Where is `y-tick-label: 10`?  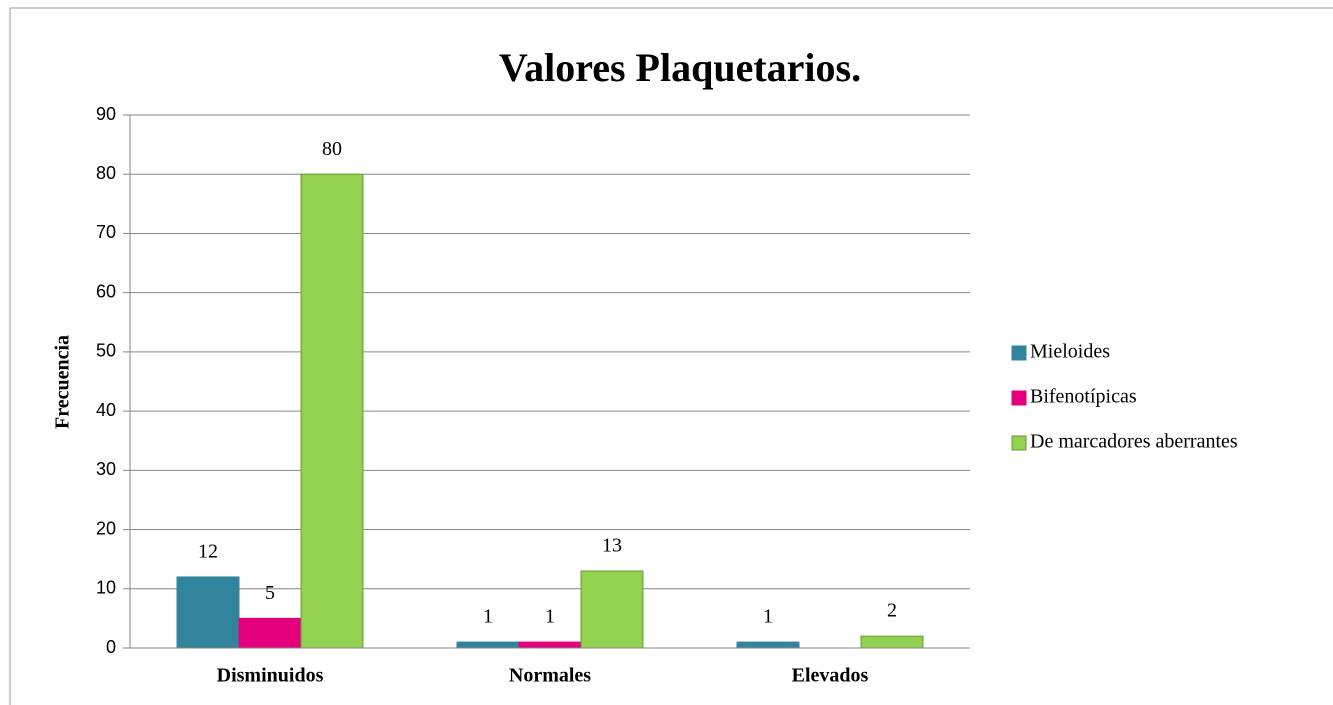 y-tick-label: 10 is located at coordinates (106, 588).